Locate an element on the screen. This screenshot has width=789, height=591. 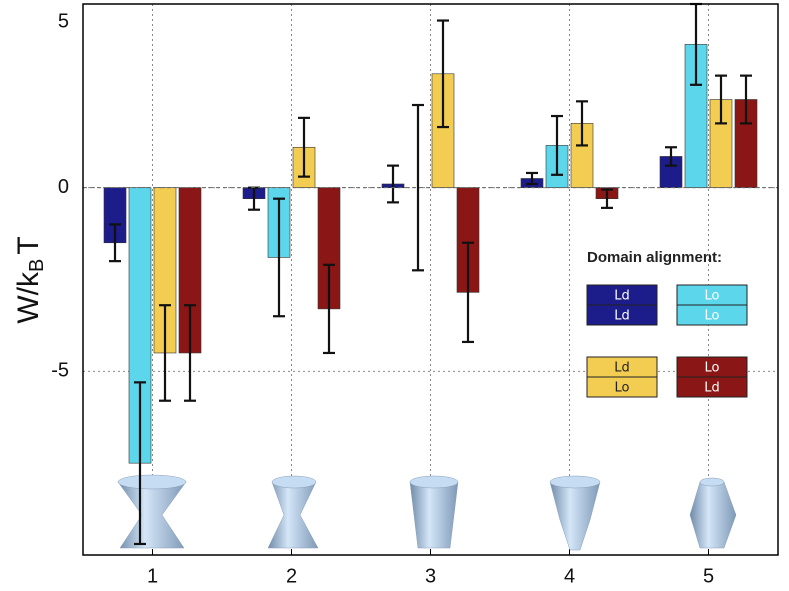
y-label-tail: T is located at coordinates (28, 245).